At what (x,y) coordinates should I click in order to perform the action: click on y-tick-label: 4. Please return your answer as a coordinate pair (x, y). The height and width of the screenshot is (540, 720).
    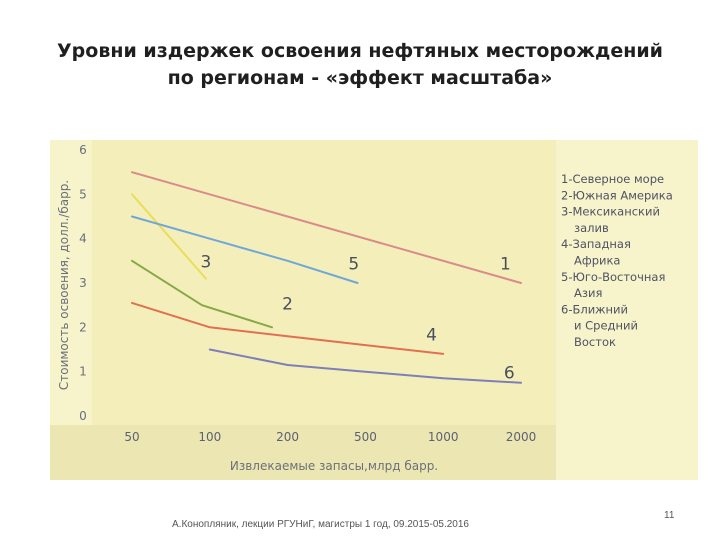
    Looking at the image, I should click on (83, 239).